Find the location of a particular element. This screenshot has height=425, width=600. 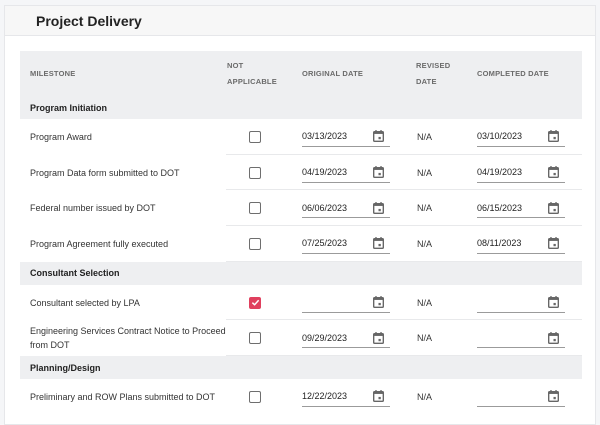

header-original-date: ORIGINAL DATE is located at coordinates (333, 73).